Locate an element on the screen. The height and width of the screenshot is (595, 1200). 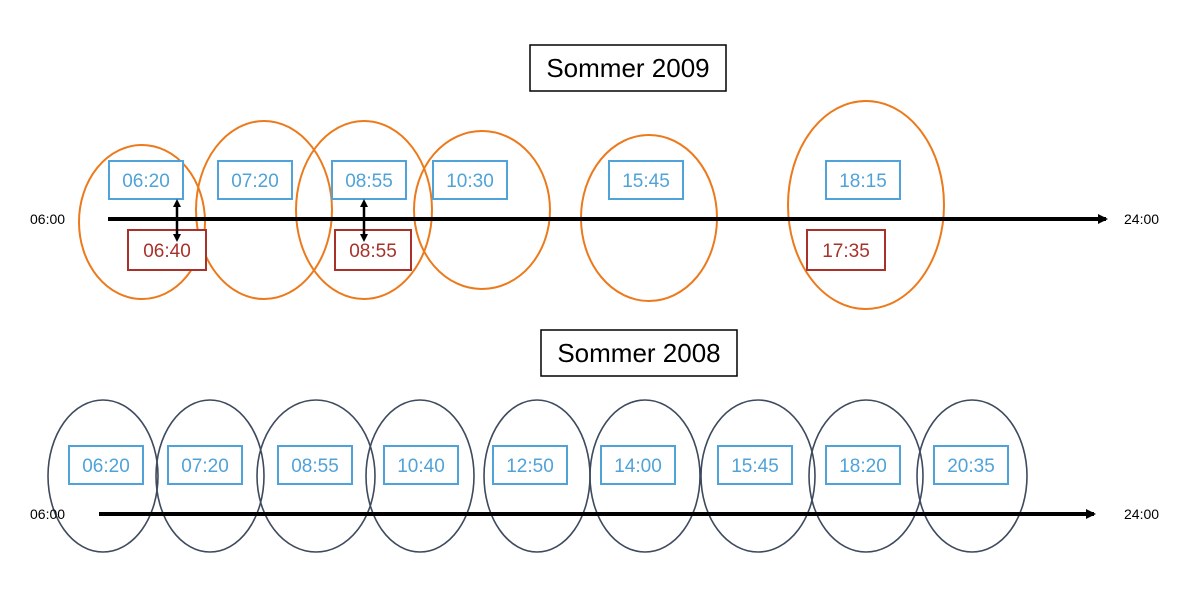
actual-time-label: 08:55 is located at coordinates (373, 251).